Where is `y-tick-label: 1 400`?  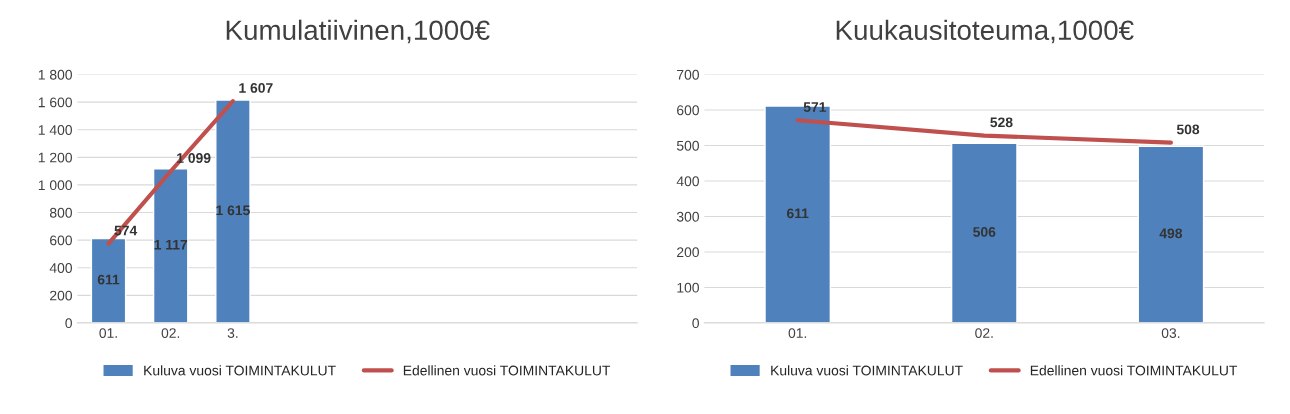 y-tick-label: 1 400 is located at coordinates (55, 130).